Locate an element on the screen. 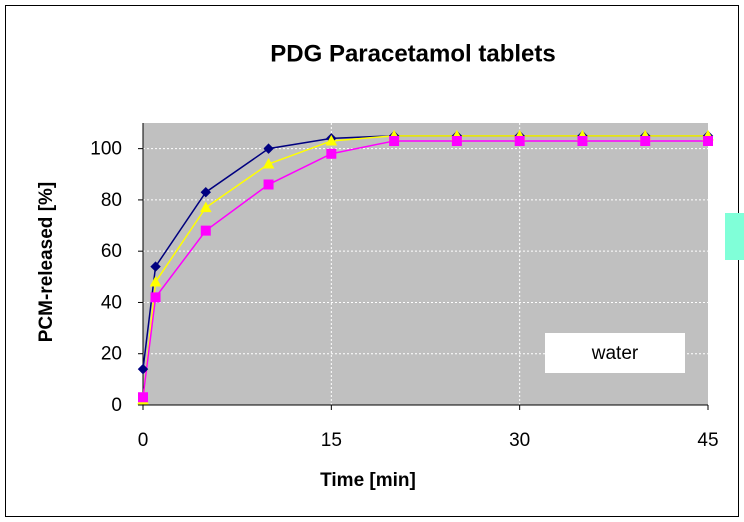 The image size is (744, 522). chart-title: PDG Paracetamol tablets is located at coordinates (412, 53).